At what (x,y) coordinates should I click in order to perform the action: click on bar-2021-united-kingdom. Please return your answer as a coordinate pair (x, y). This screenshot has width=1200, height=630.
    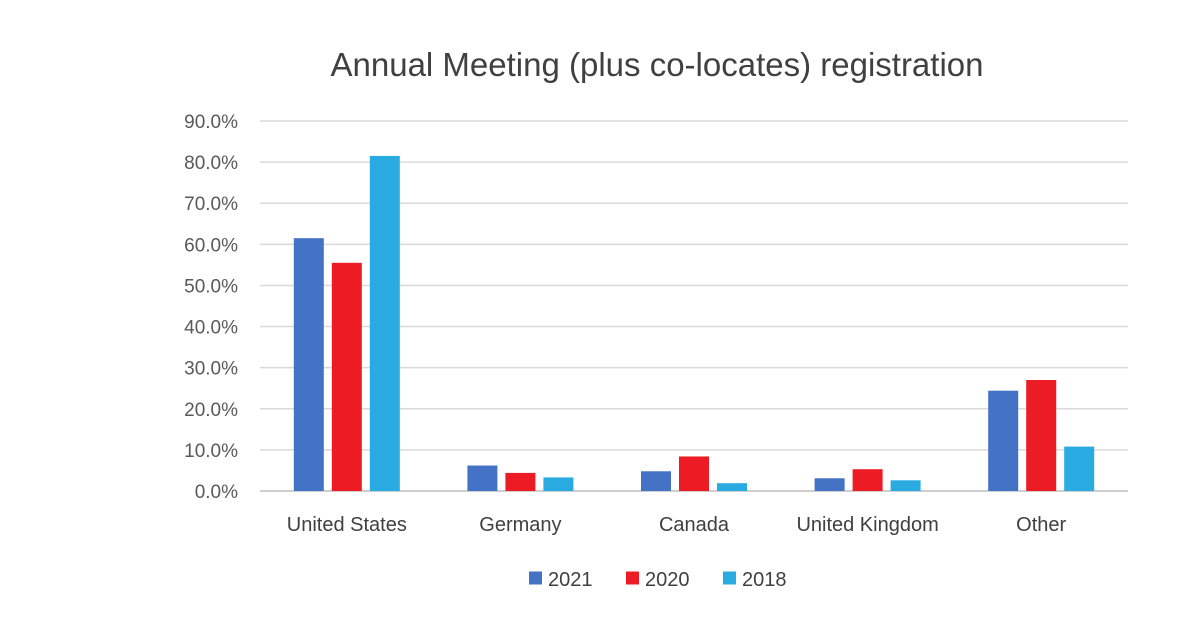
    Looking at the image, I should click on (829, 484).